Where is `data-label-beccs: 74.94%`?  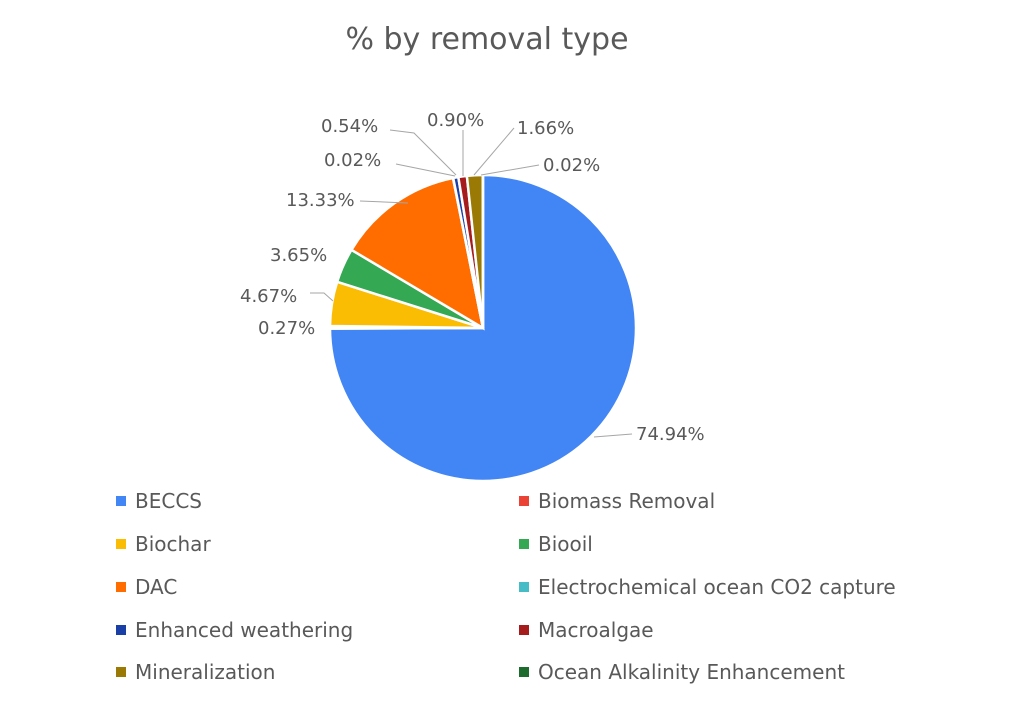 data-label-beccs: 74.94% is located at coordinates (670, 434).